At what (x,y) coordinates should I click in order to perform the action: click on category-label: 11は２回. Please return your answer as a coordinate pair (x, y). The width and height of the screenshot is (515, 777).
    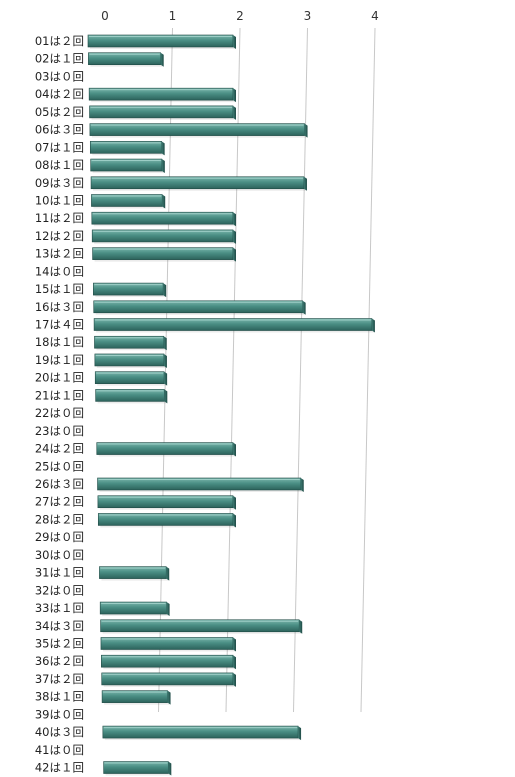
    Looking at the image, I should click on (59, 218).